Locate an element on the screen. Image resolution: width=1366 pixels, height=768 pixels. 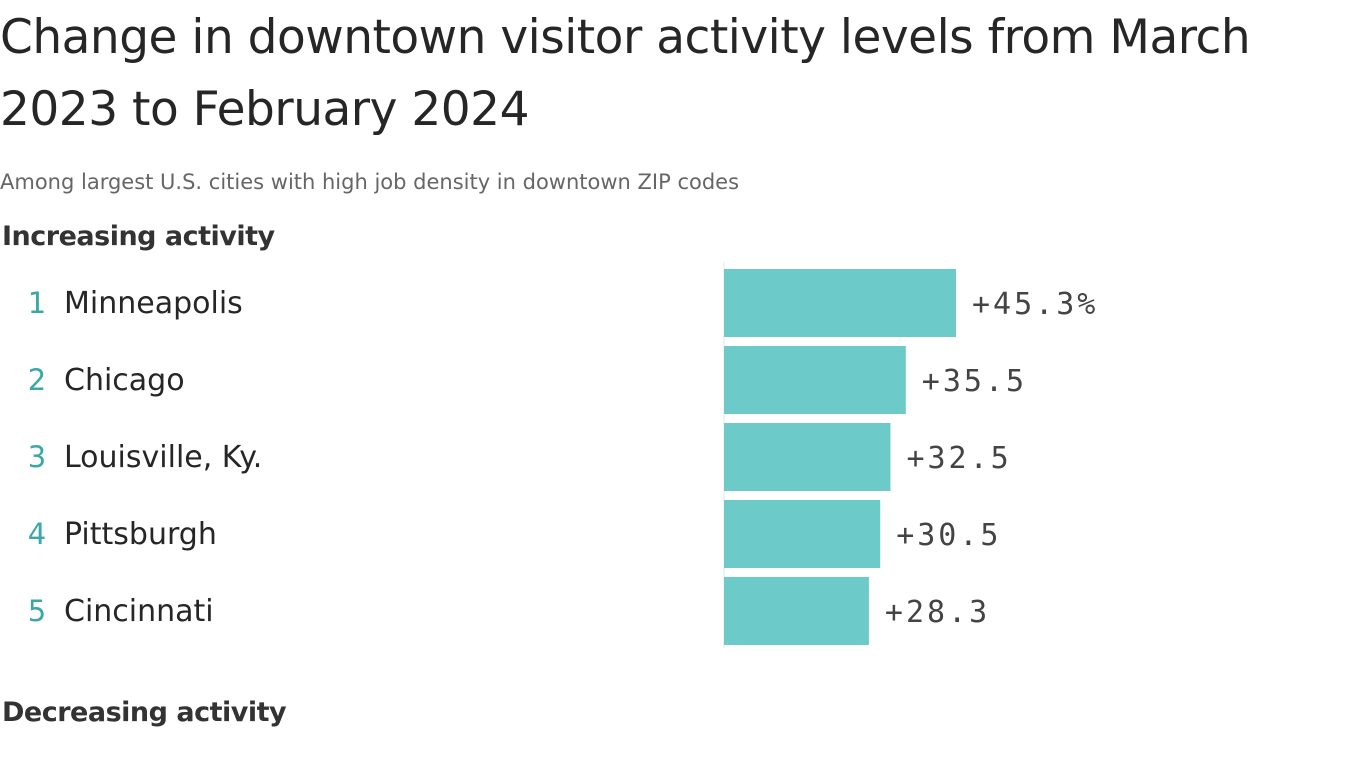
rank-label: 3 is located at coordinates (37, 457).